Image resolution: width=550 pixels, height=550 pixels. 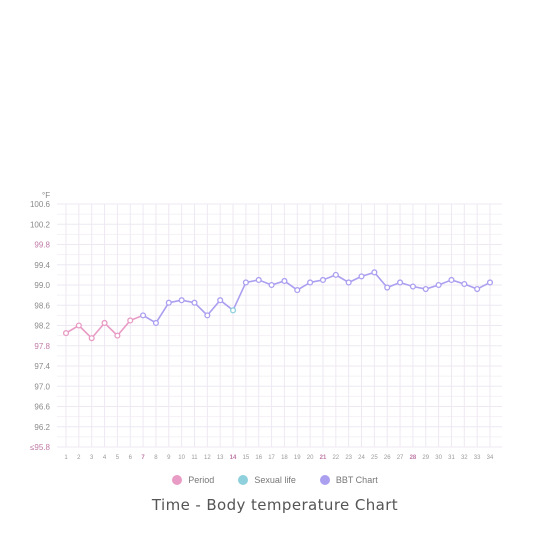 I want to click on x-tick-label: 8, so click(x=156, y=458).